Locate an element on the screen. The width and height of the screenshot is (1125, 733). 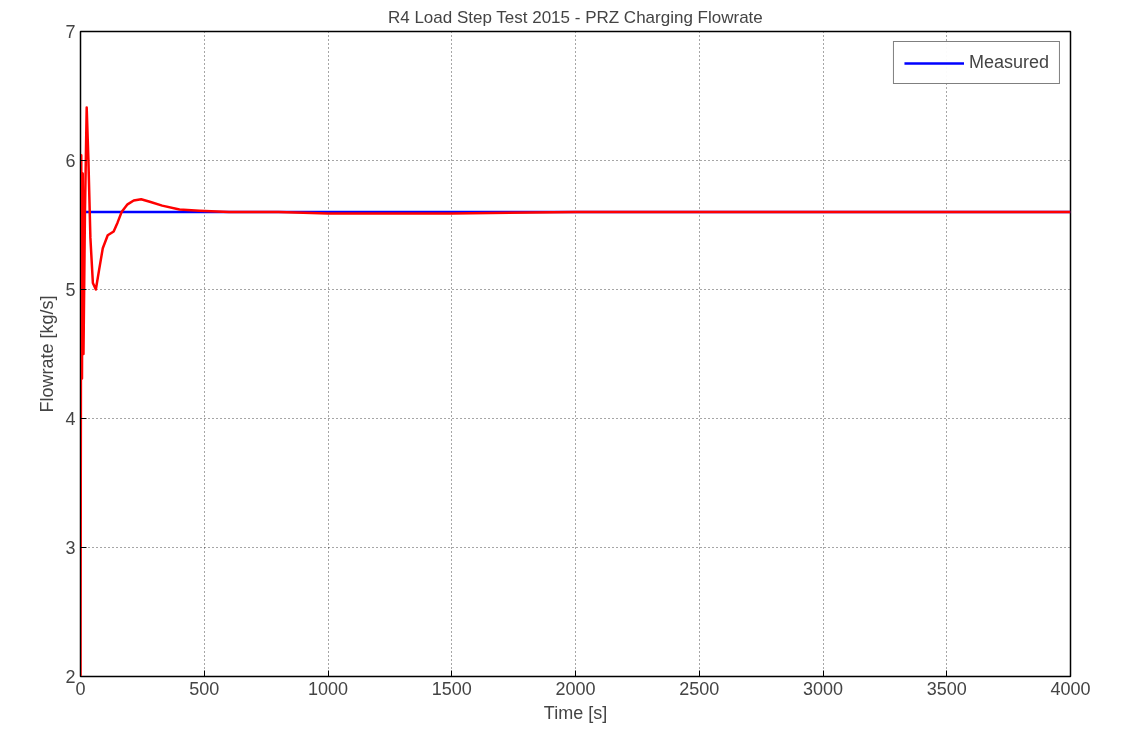
x-tick-label: 2000 is located at coordinates (575, 688).